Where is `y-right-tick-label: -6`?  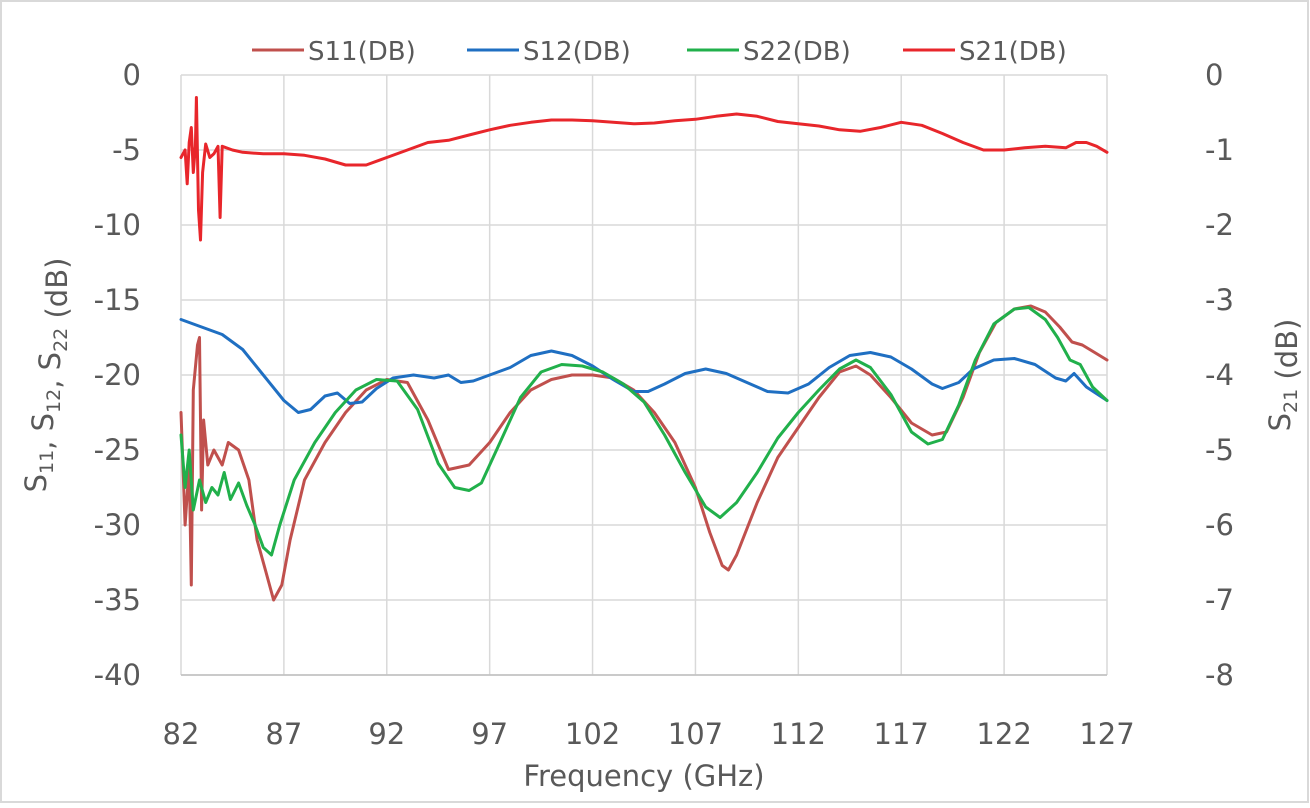
y-right-tick-label: -6 is located at coordinates (1219, 525).